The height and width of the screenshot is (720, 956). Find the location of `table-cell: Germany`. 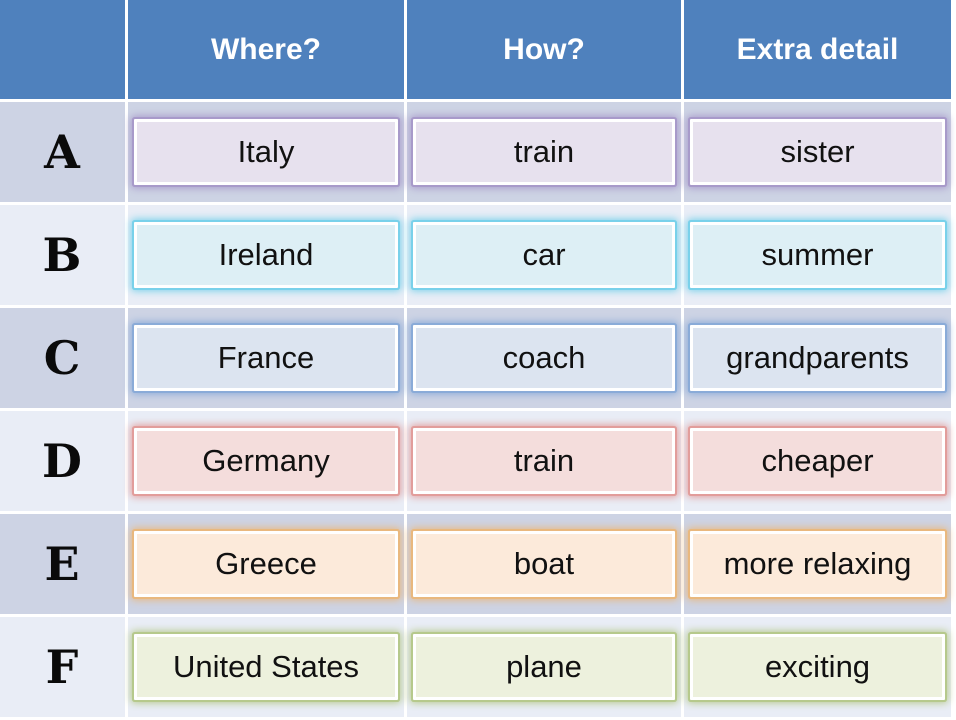

table-cell: Germany is located at coordinates (266, 461).